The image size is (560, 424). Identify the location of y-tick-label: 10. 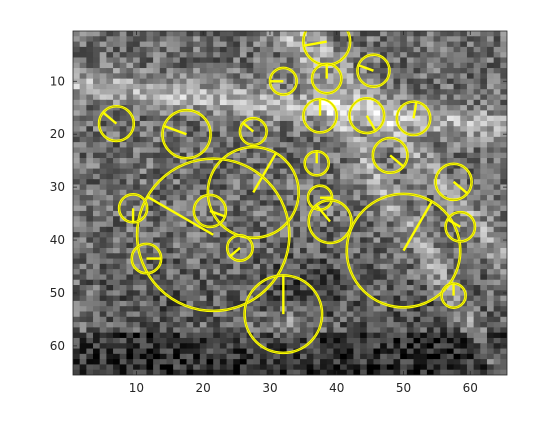
(57, 81).